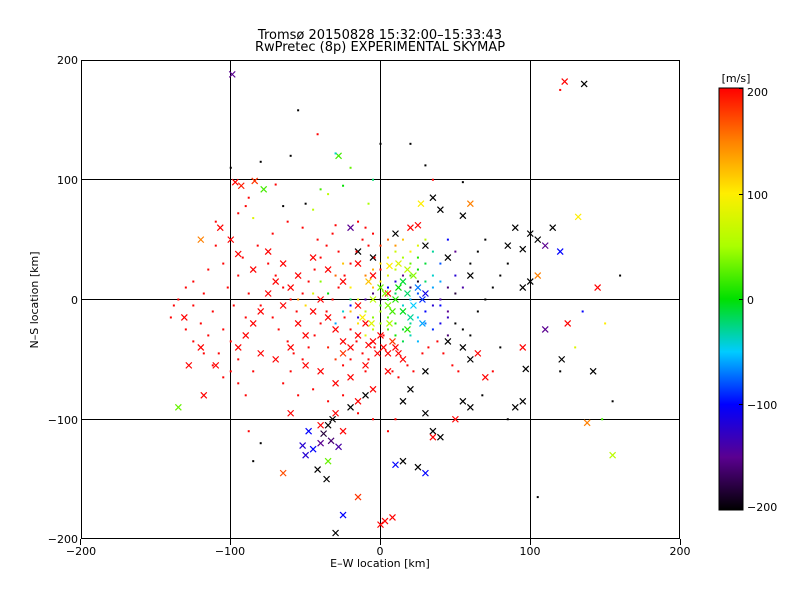  I want to click on y-tick-label: 100, so click(67, 180).